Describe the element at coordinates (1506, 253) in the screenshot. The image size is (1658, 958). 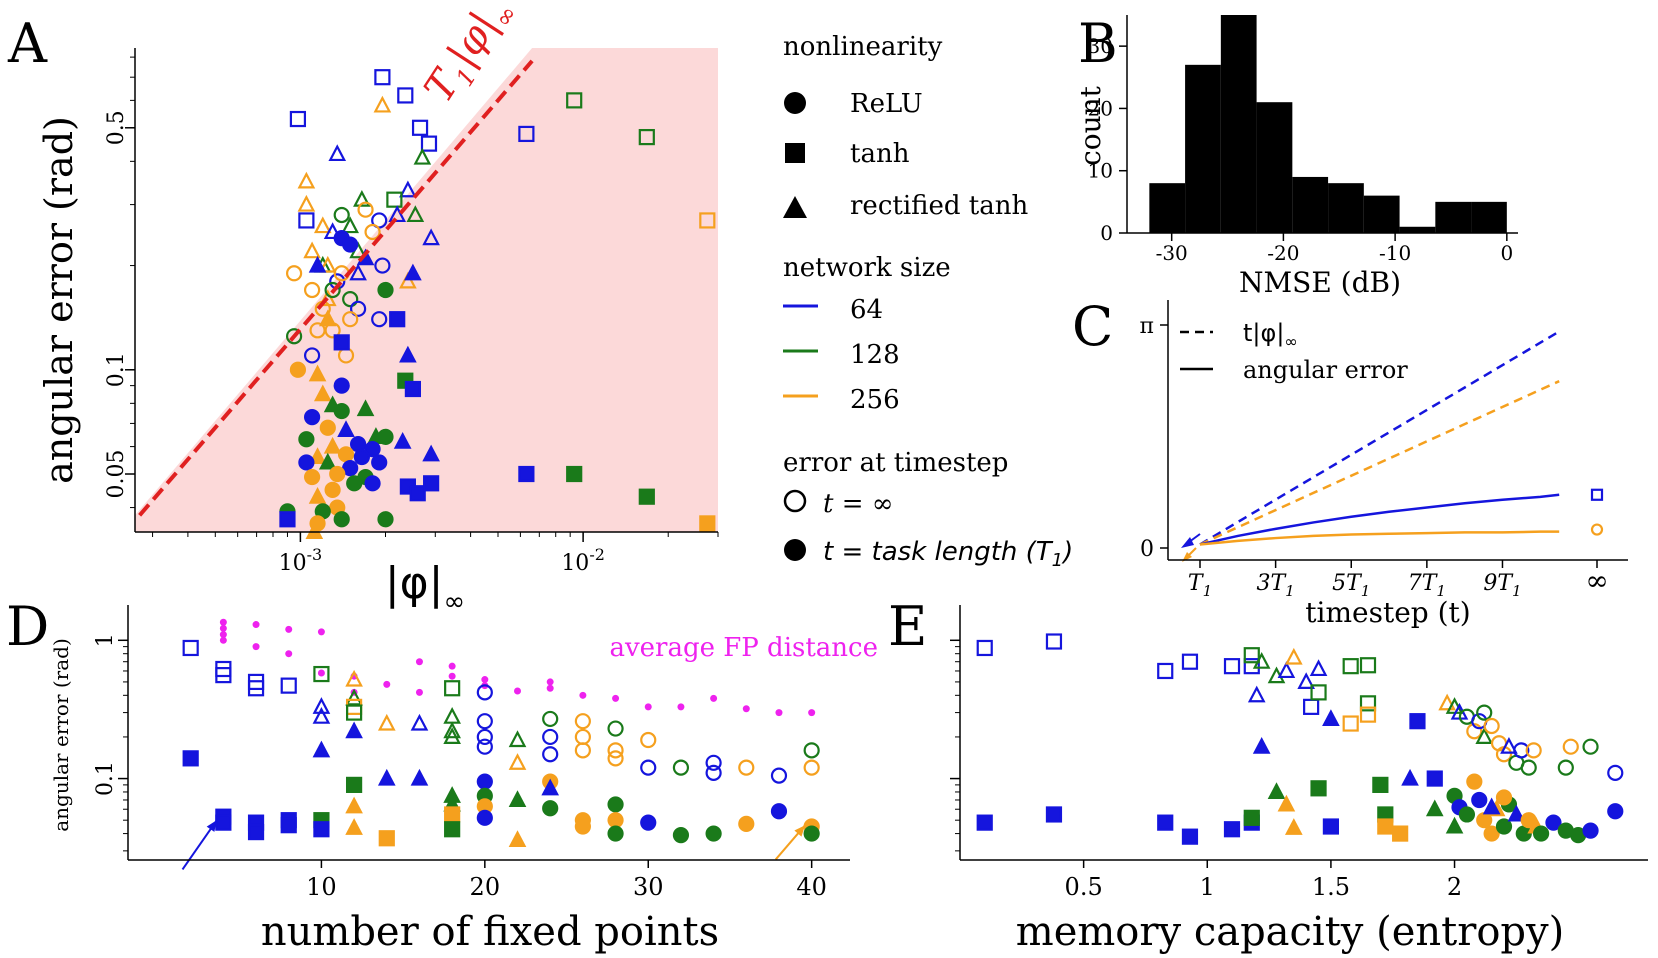
I see `b-x-tick-label: 0` at that location.